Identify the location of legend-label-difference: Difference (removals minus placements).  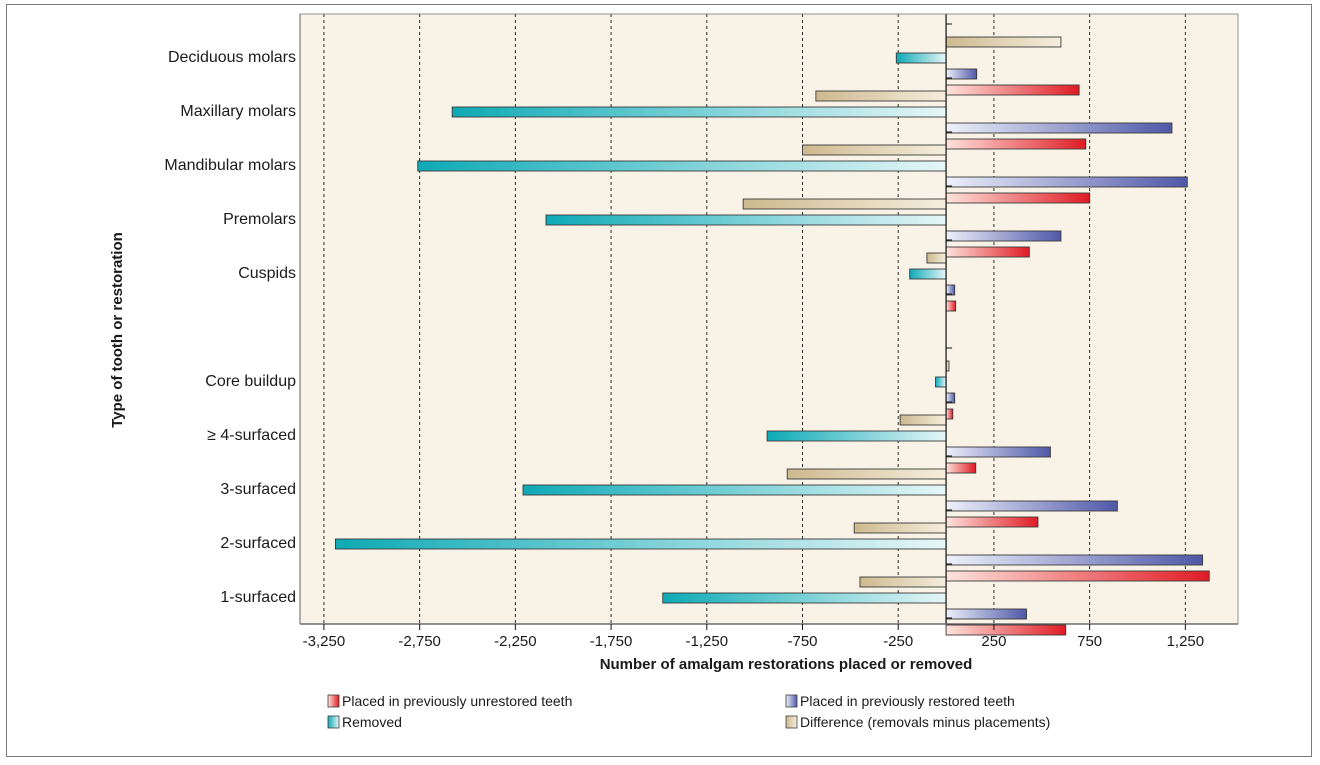
(925, 722).